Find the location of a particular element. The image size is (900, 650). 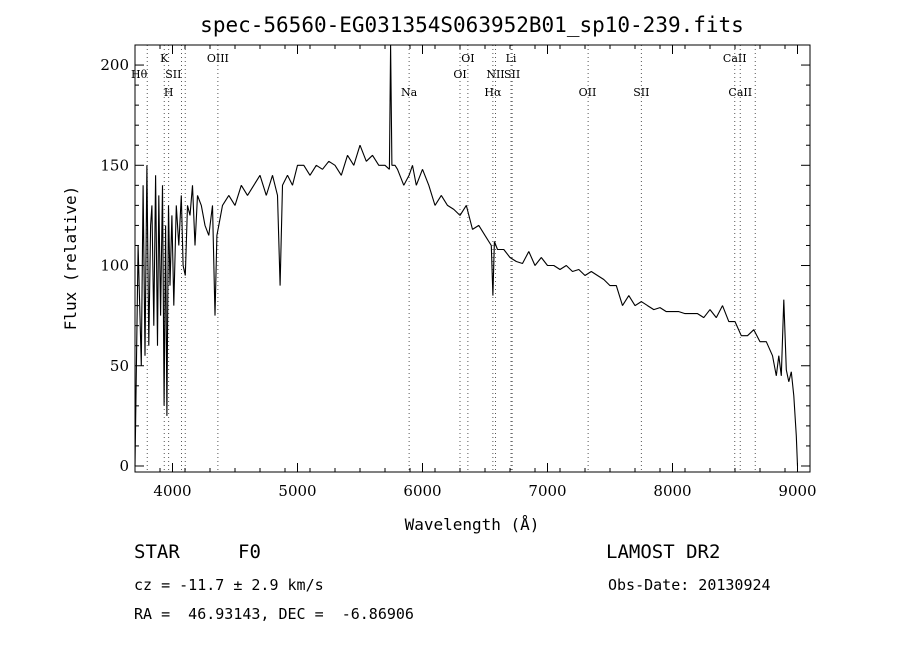

observation-date: Obs-Date: 20130924 is located at coordinates (689, 585).